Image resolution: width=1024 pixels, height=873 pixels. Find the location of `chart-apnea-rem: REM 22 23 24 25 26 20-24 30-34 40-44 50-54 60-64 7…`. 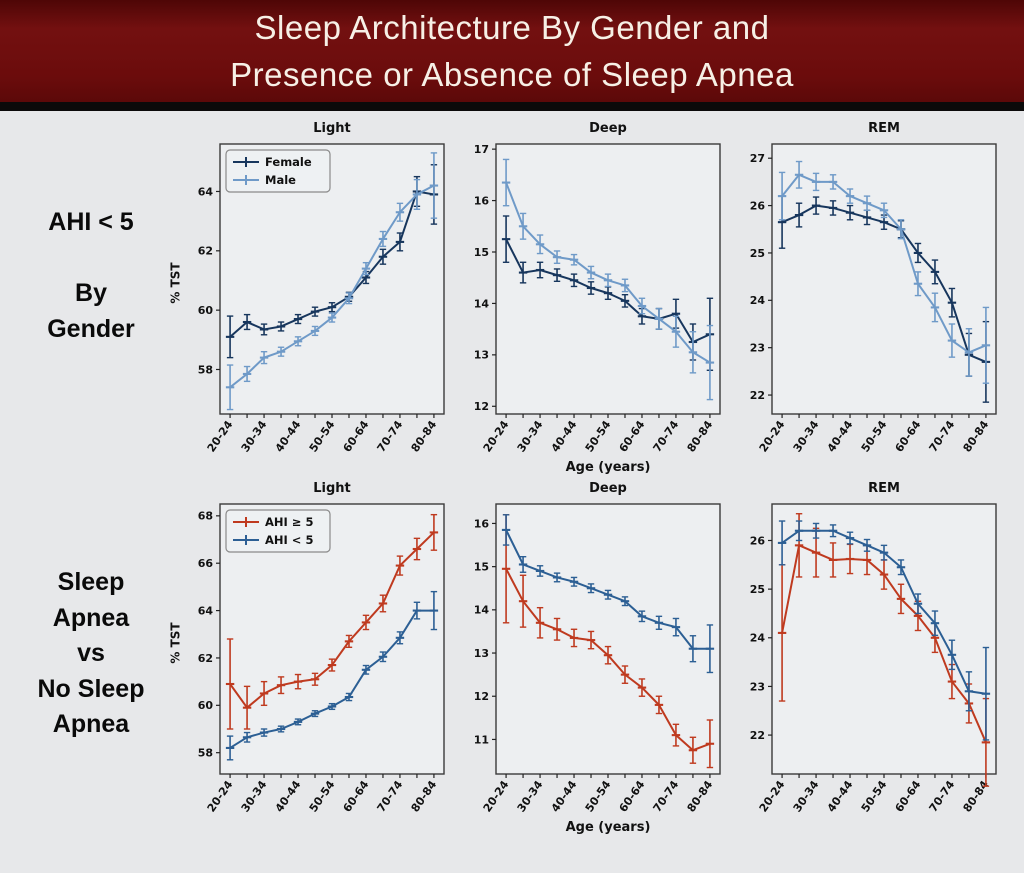

chart-apnea-rem: REM 22 23 24 25 26 20-24 30-34 40-44 50-54 60-64 7… is located at coordinates (870, 652).